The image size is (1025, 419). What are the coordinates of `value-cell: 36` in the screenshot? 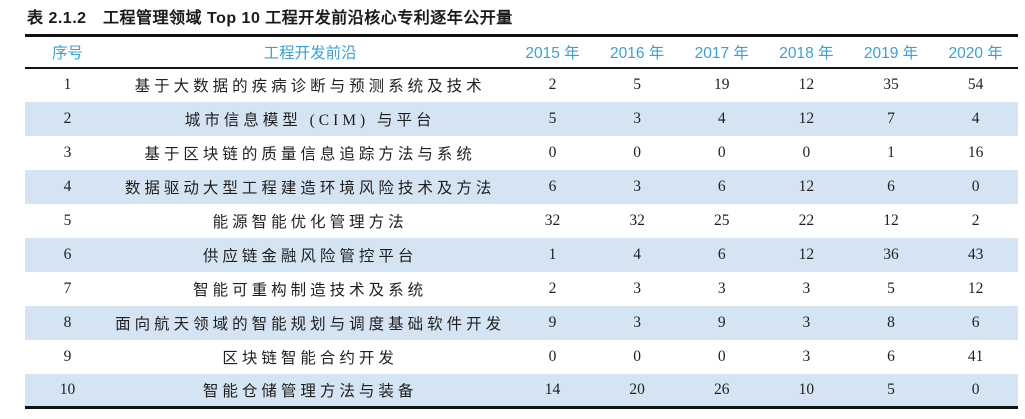 It's located at (891, 254).